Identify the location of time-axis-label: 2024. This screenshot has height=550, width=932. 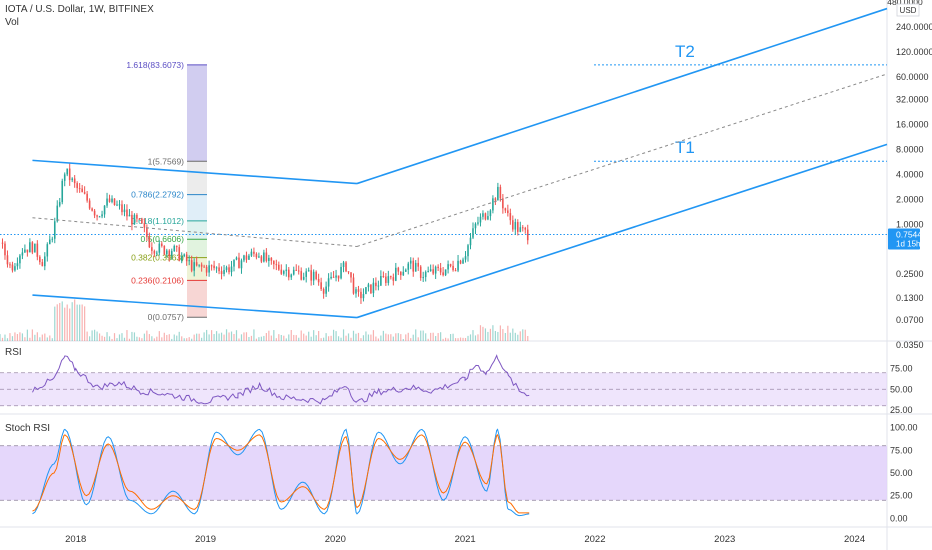
(854, 539).